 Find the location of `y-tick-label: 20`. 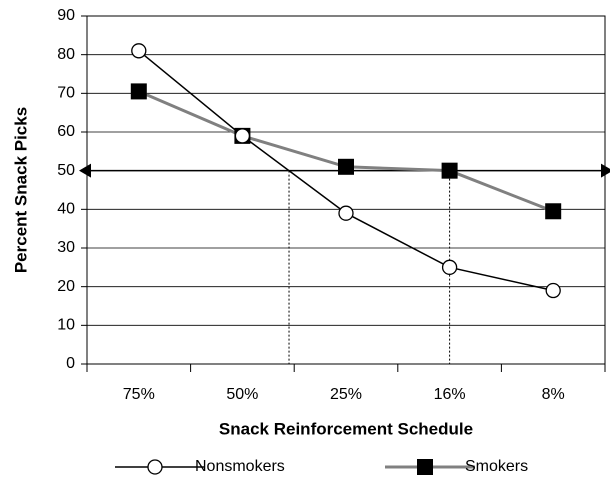

y-tick-label: 20 is located at coordinates (66, 286).